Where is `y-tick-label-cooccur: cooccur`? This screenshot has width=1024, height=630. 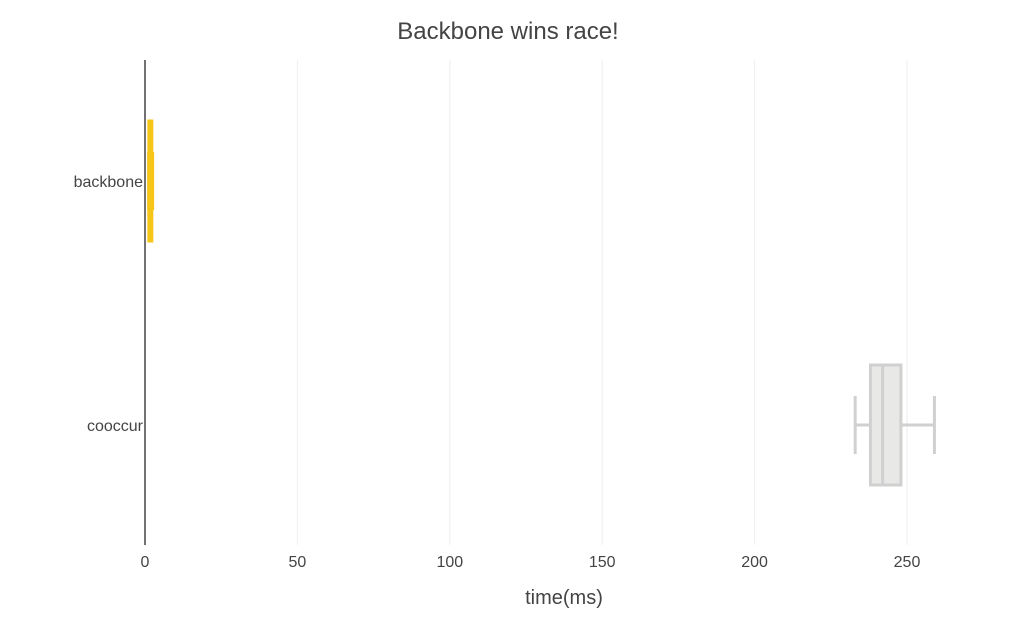
y-tick-label-cooccur: cooccur is located at coordinates (115, 426).